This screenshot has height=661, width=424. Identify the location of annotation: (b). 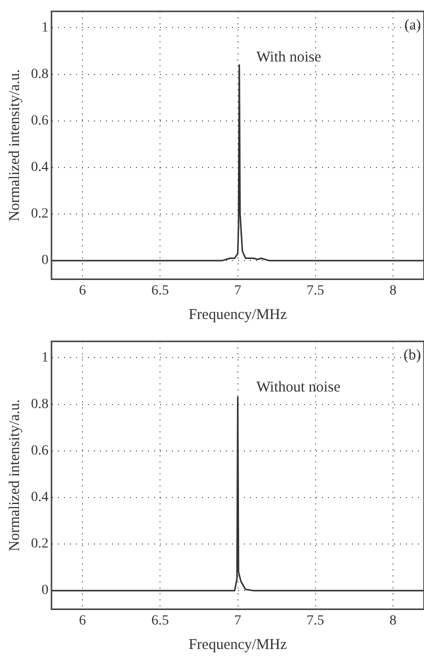
(412, 355).